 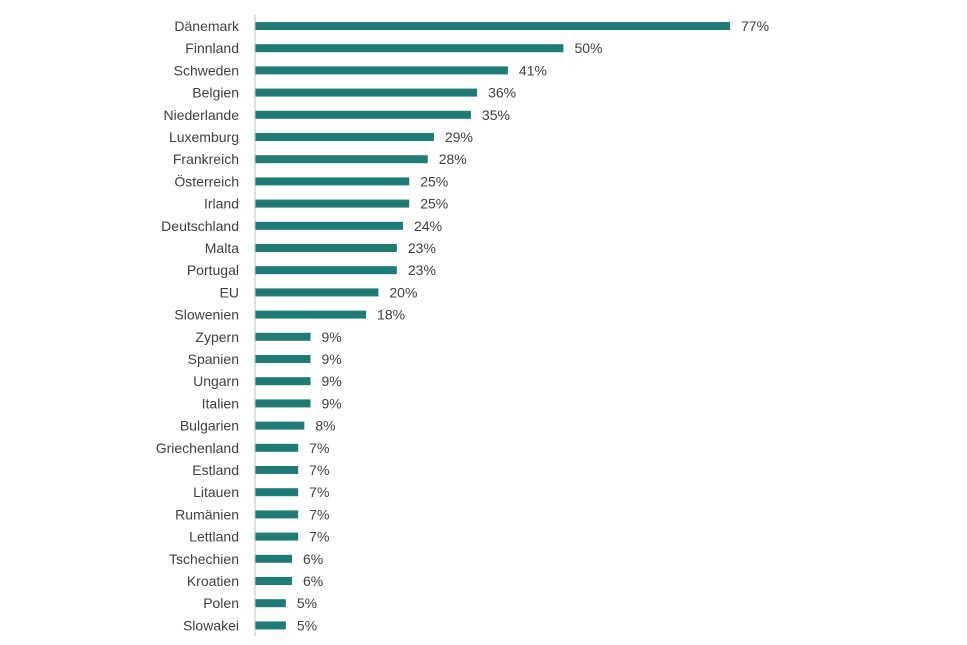 I want to click on value-label-bulgarien: 8%, so click(x=325, y=426).